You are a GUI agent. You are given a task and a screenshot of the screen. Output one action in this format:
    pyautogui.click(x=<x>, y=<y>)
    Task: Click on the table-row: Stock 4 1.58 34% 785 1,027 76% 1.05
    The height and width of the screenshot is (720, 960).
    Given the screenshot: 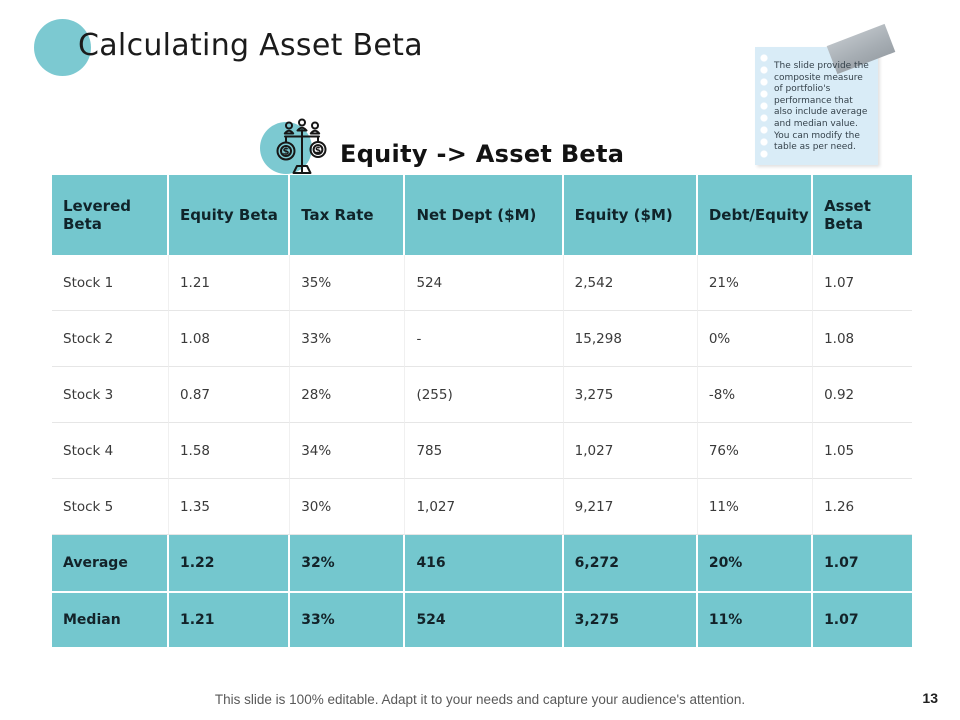 What is the action you would take?
    pyautogui.click(x=482, y=451)
    